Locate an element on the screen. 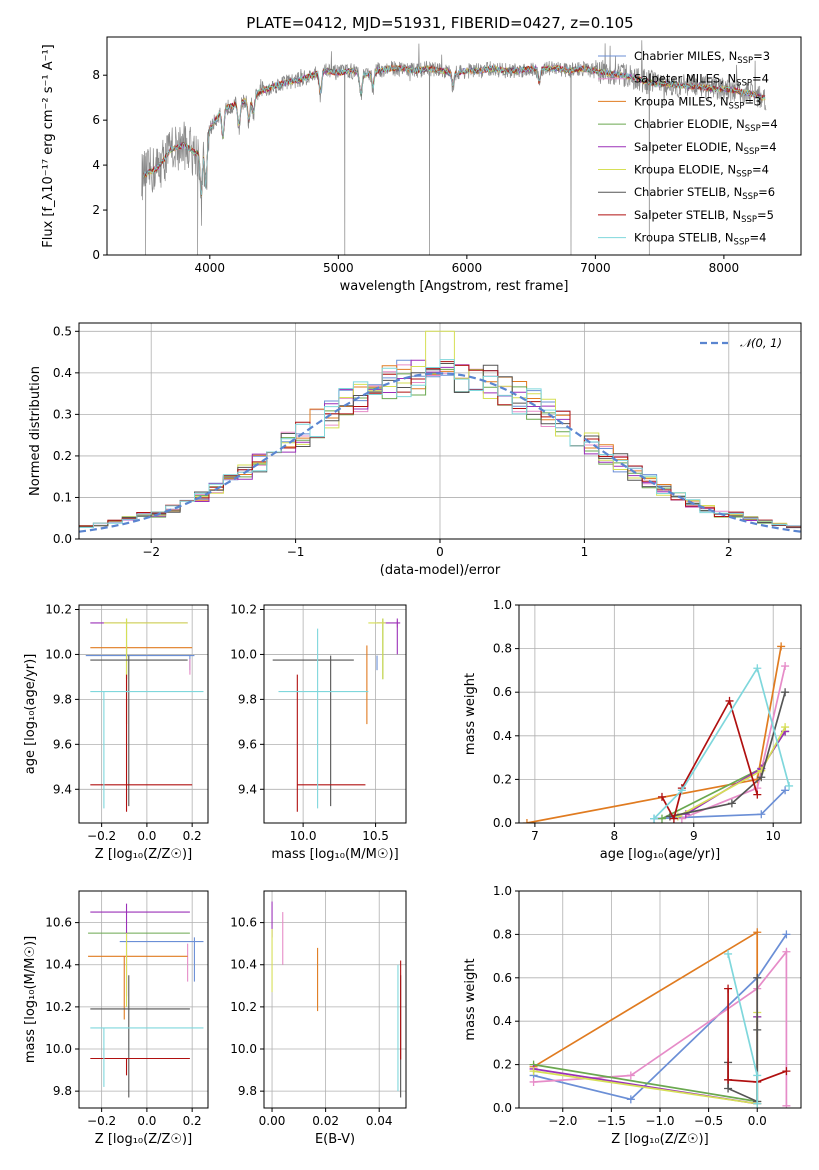 The width and height of the screenshot is (819, 1170). x-tick-label: 8 is located at coordinates (615, 836).